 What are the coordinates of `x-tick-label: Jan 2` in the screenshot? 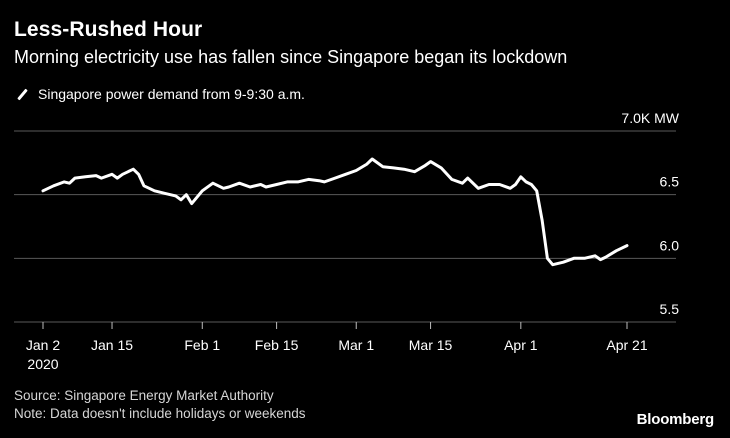 It's located at (43, 345).